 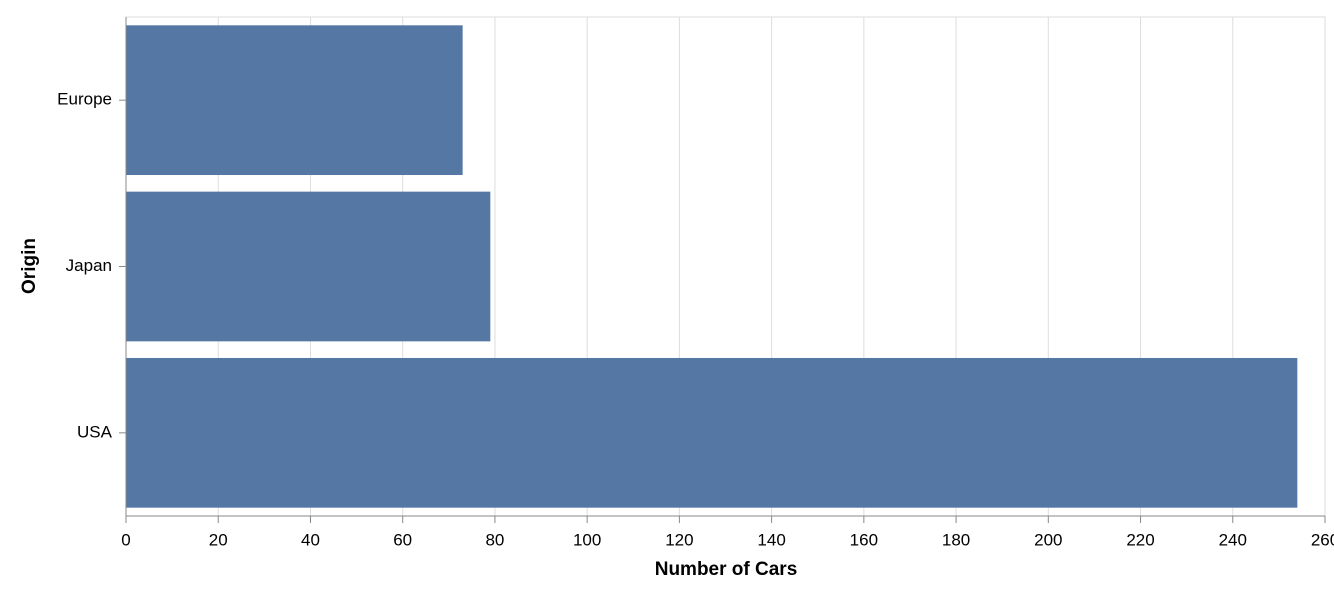 What do you see at coordinates (771, 539) in the screenshot?
I see `x-tick-label: 140` at bounding box center [771, 539].